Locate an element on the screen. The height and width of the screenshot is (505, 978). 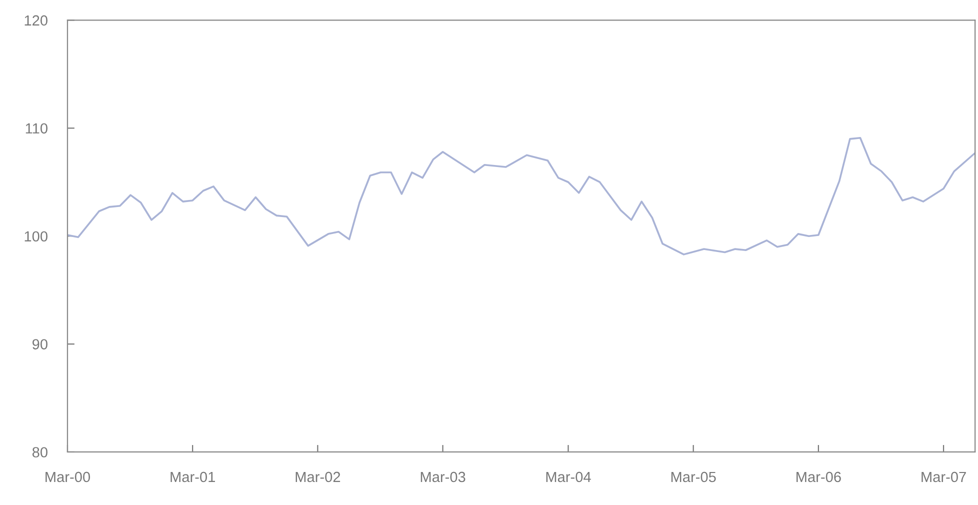
x-tick-label: Mar-03 is located at coordinates (443, 477).